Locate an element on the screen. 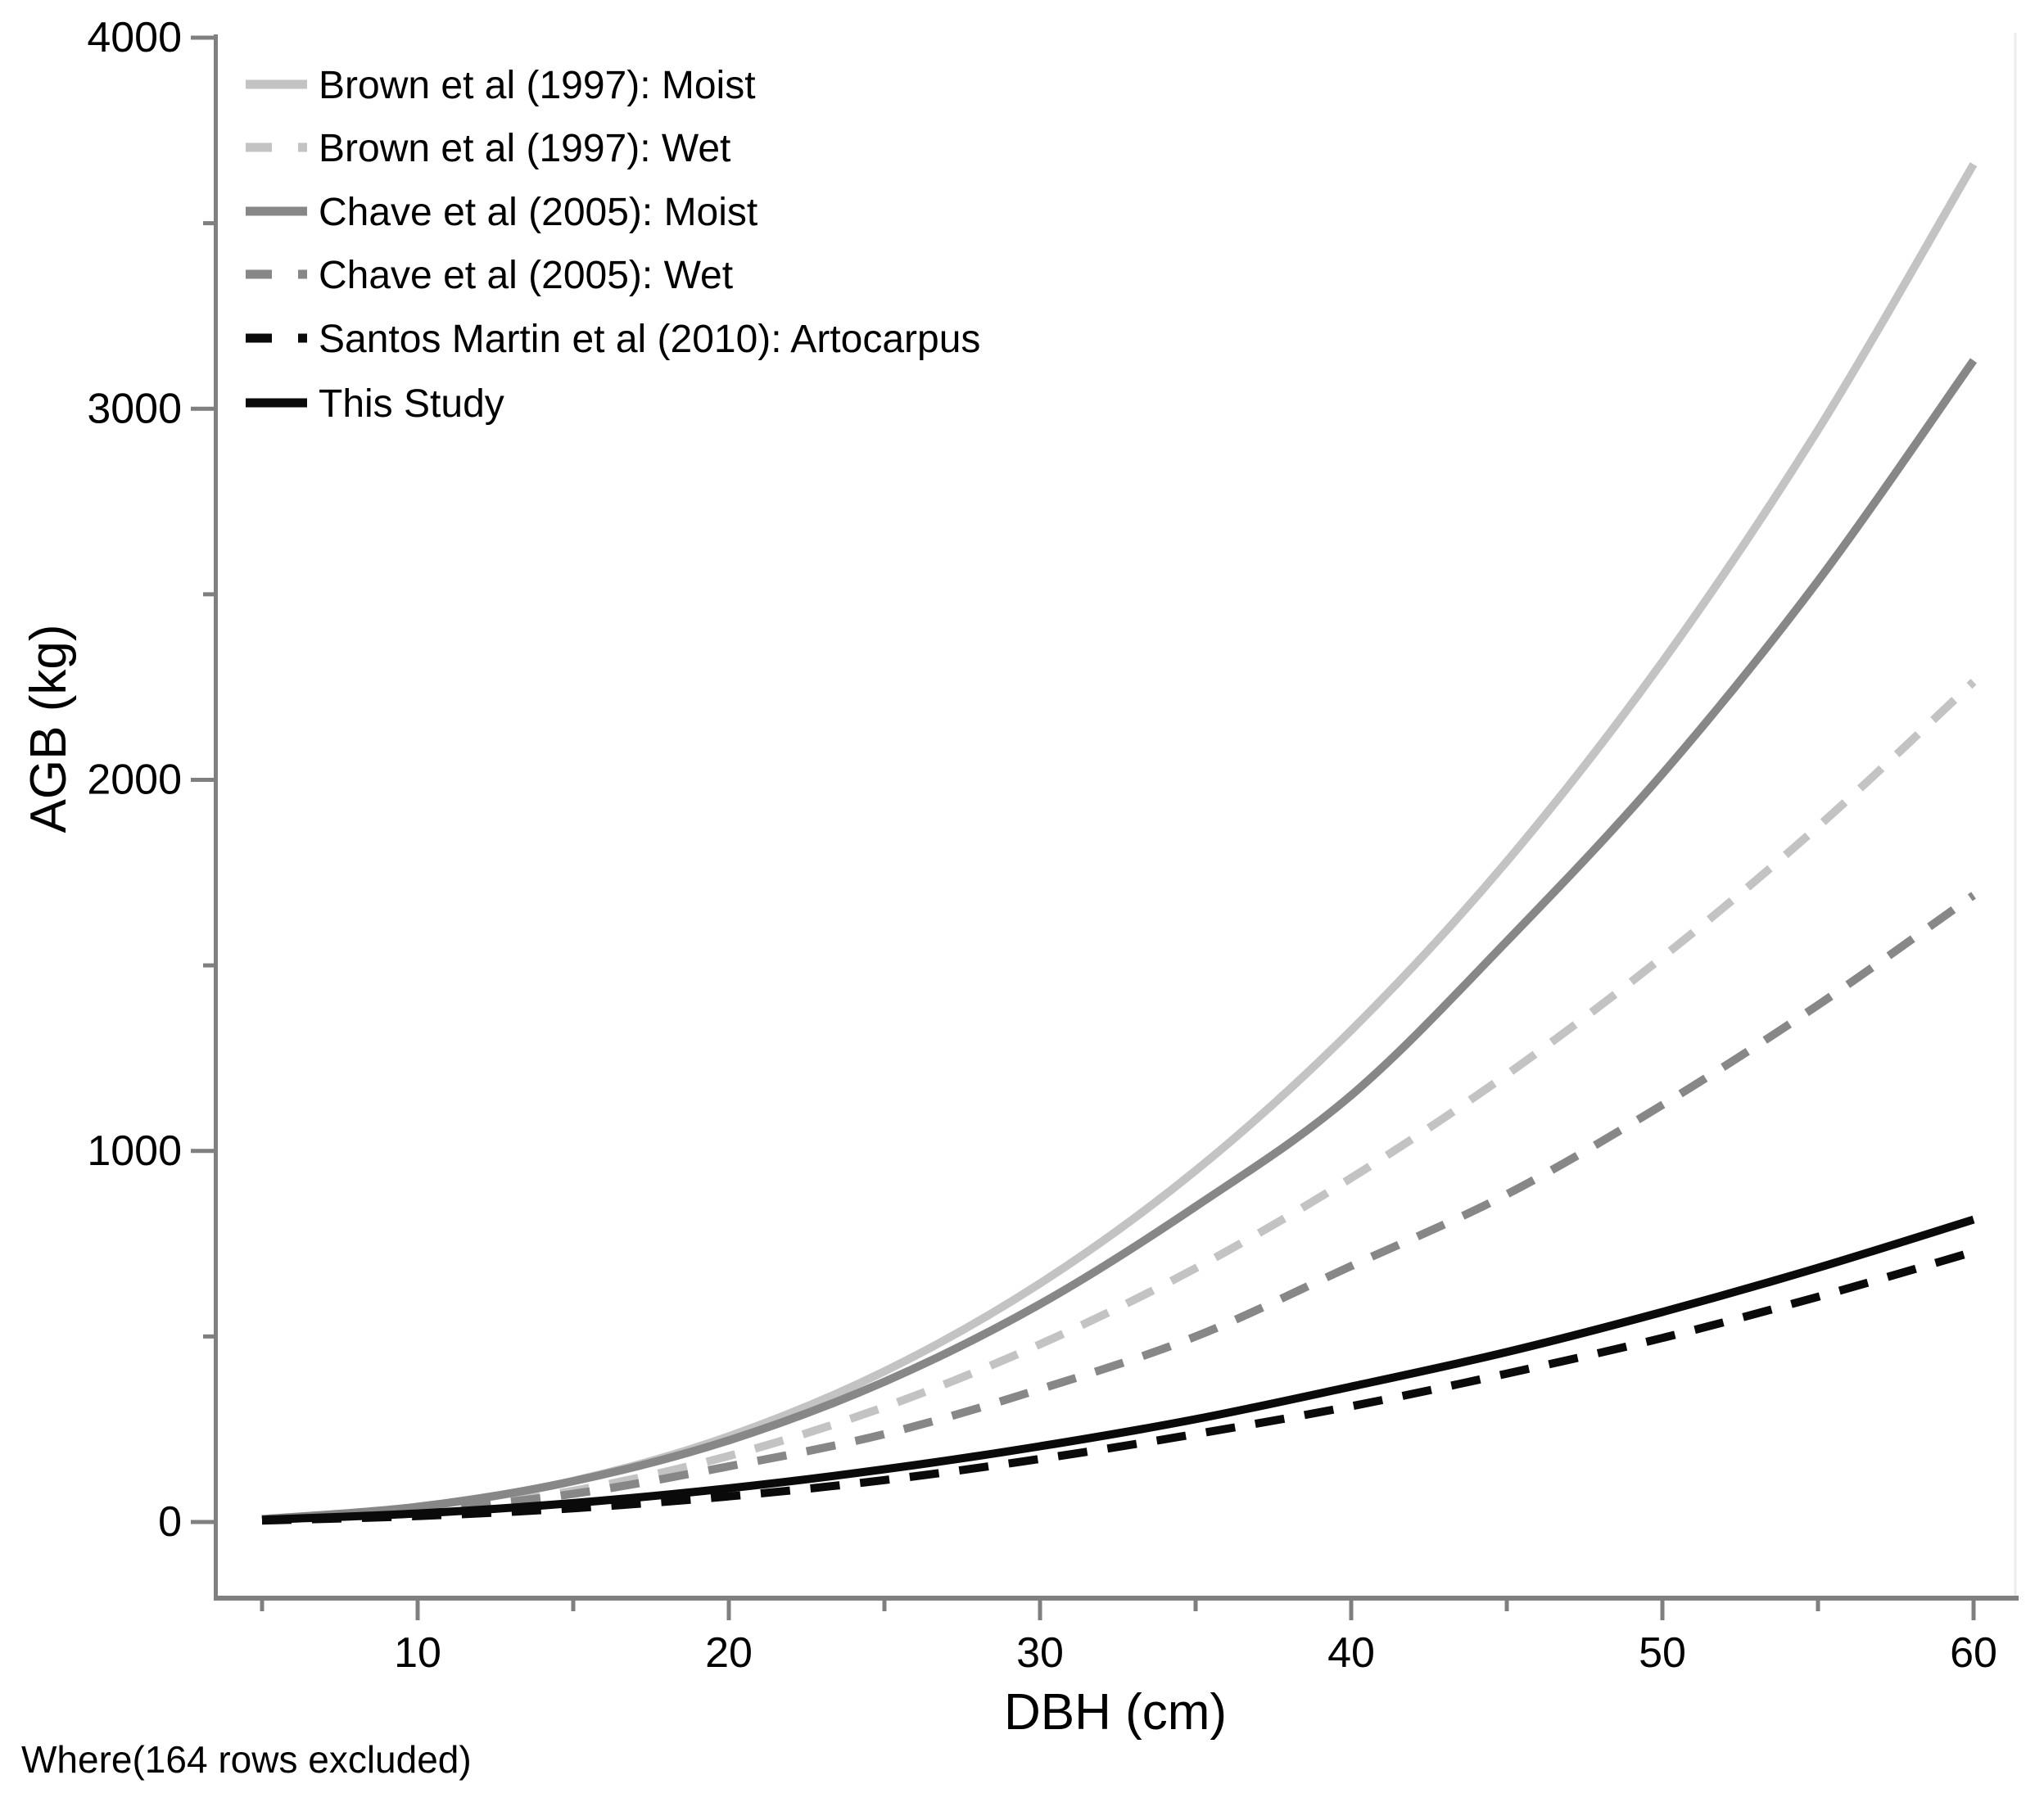 Image resolution: width=2044 pixels, height=1793 pixels. legend-item: Brown et al (1997): Moist is located at coordinates (501, 85).